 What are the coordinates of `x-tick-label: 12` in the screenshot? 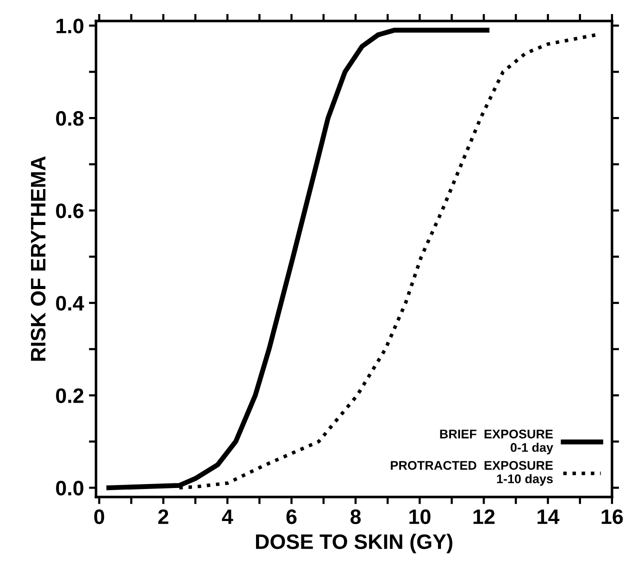 It's located at (484, 516).